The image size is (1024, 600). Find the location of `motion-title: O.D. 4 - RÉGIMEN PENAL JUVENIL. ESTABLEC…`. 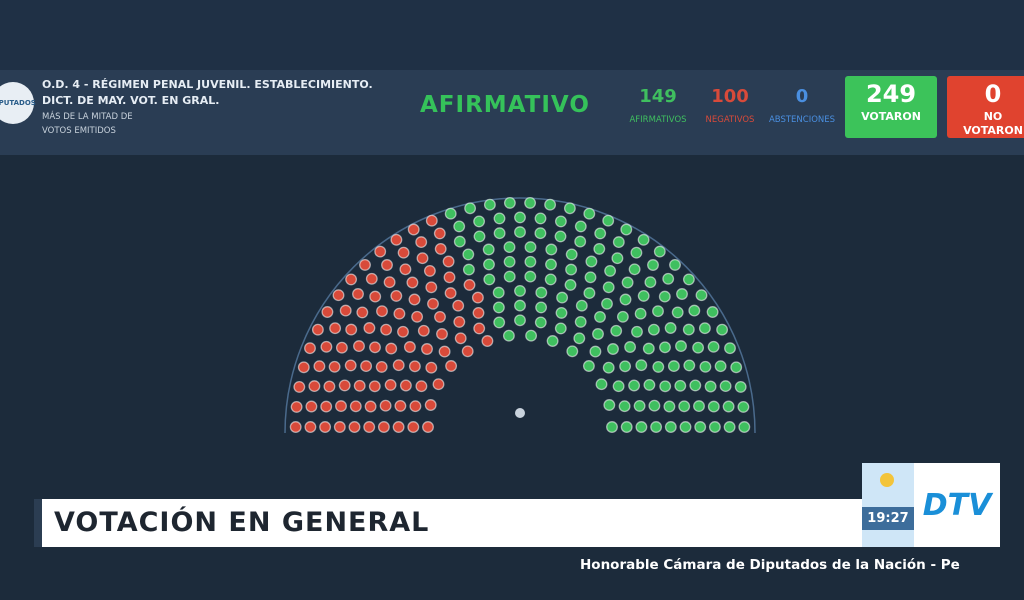

motion-title: O.D. 4 - RÉGIMEN PENAL JUVENIL. ESTABLEC… is located at coordinates (207, 92).